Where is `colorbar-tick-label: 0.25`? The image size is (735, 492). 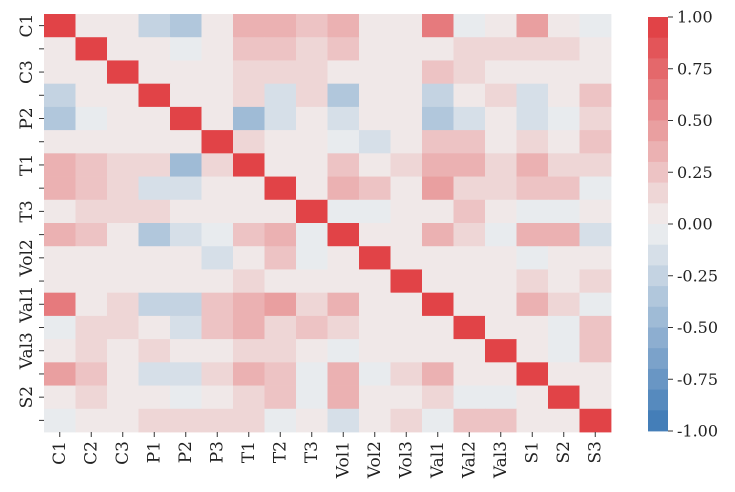
colorbar-tick-label: 0.25 is located at coordinates (695, 172).